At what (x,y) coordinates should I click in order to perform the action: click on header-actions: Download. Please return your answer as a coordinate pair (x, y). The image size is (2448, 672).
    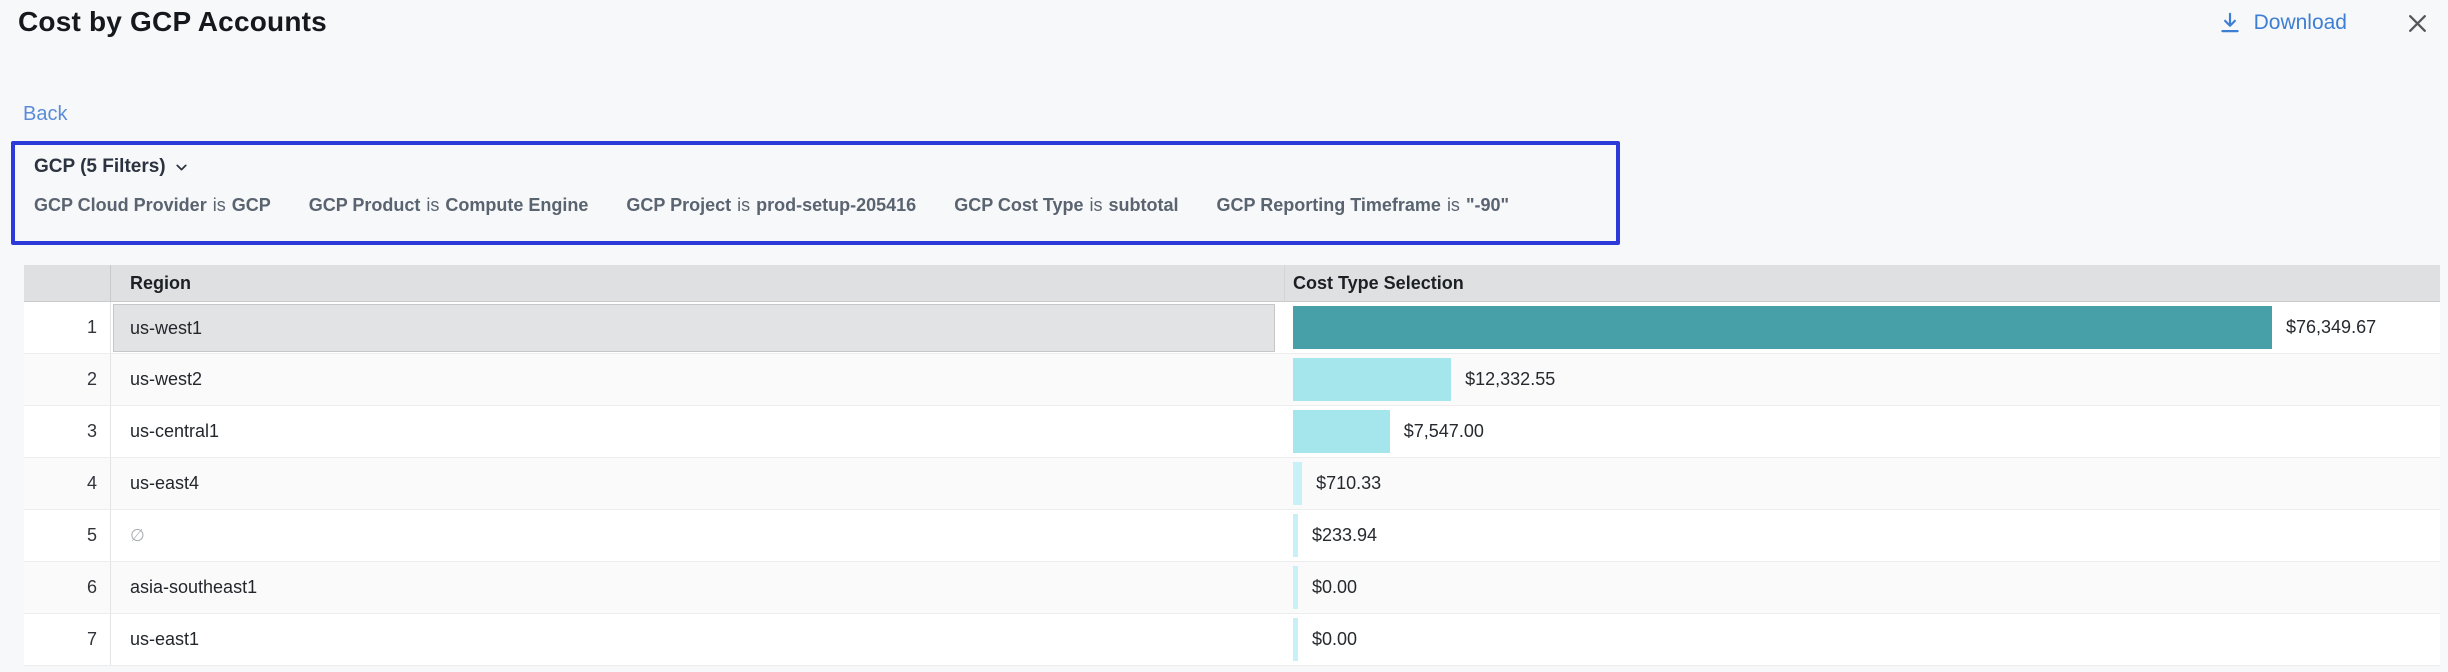
    Looking at the image, I should click on (2323, 23).